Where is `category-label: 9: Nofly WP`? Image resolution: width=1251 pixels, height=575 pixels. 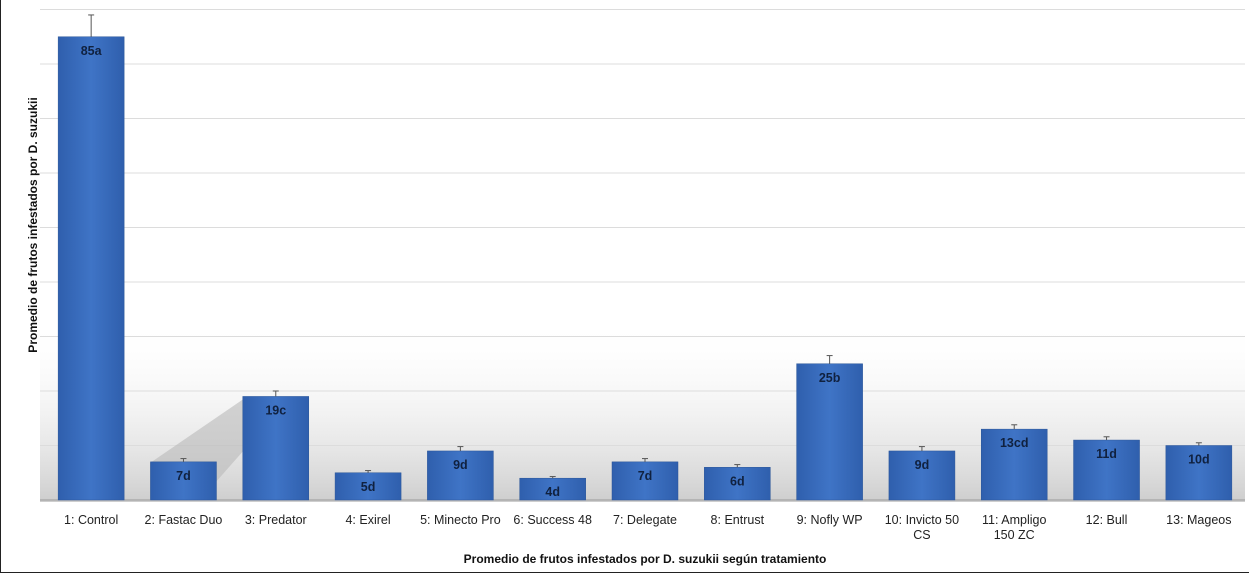 category-label: 9: Nofly WP is located at coordinates (830, 520).